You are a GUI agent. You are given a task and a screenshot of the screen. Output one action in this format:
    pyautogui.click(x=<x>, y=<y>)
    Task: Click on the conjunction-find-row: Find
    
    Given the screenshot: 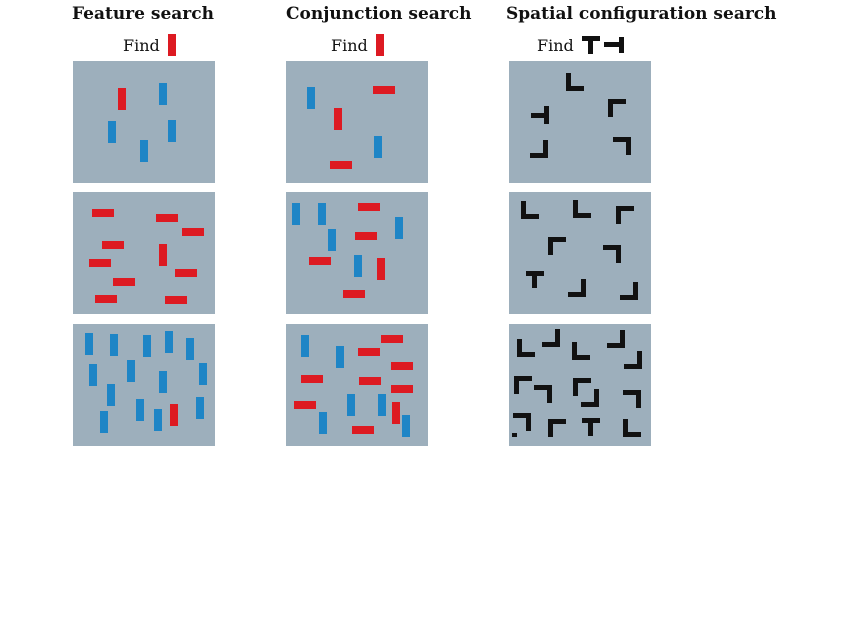 What is the action you would take?
    pyautogui.click(x=357, y=45)
    